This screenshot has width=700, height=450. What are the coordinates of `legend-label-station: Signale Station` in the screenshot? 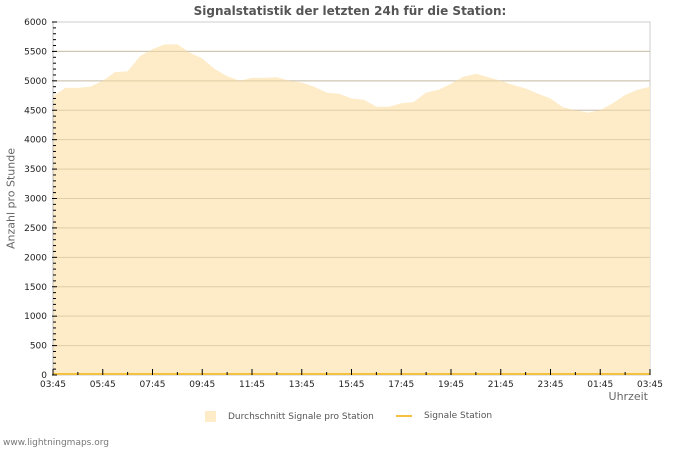 It's located at (458, 416).